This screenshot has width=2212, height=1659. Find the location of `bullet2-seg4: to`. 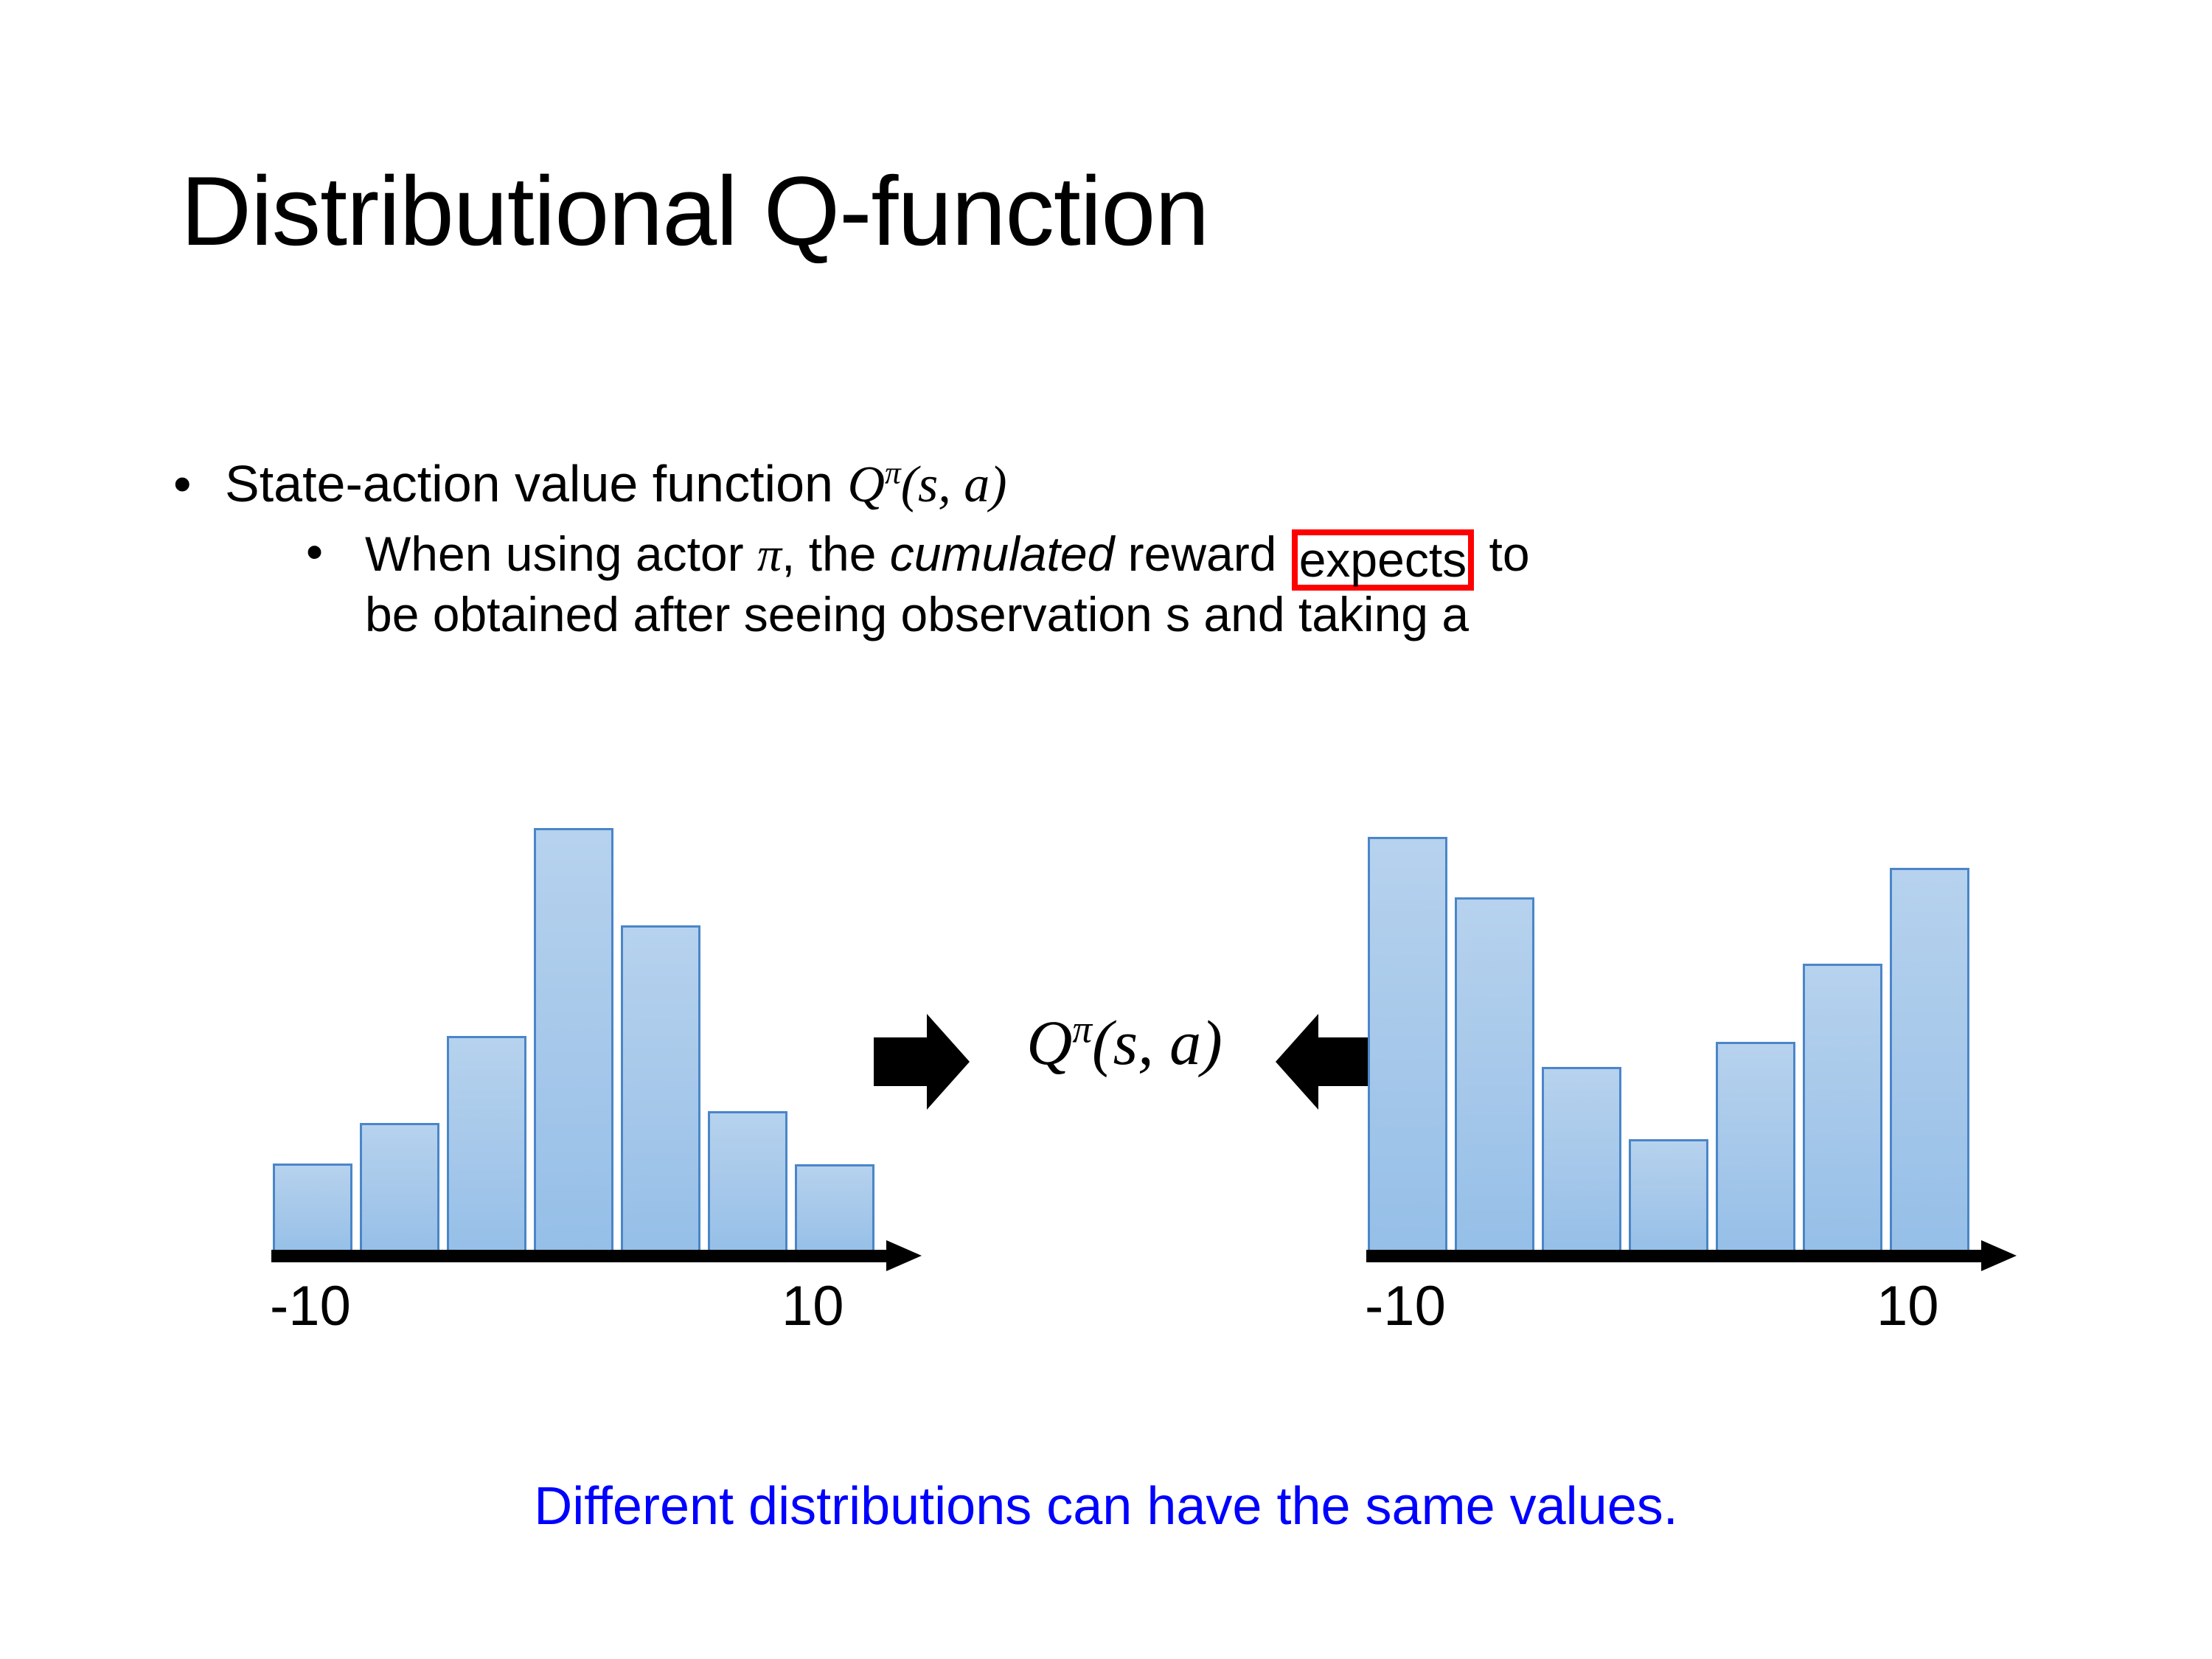

bullet2-seg4: to is located at coordinates (1502, 553).